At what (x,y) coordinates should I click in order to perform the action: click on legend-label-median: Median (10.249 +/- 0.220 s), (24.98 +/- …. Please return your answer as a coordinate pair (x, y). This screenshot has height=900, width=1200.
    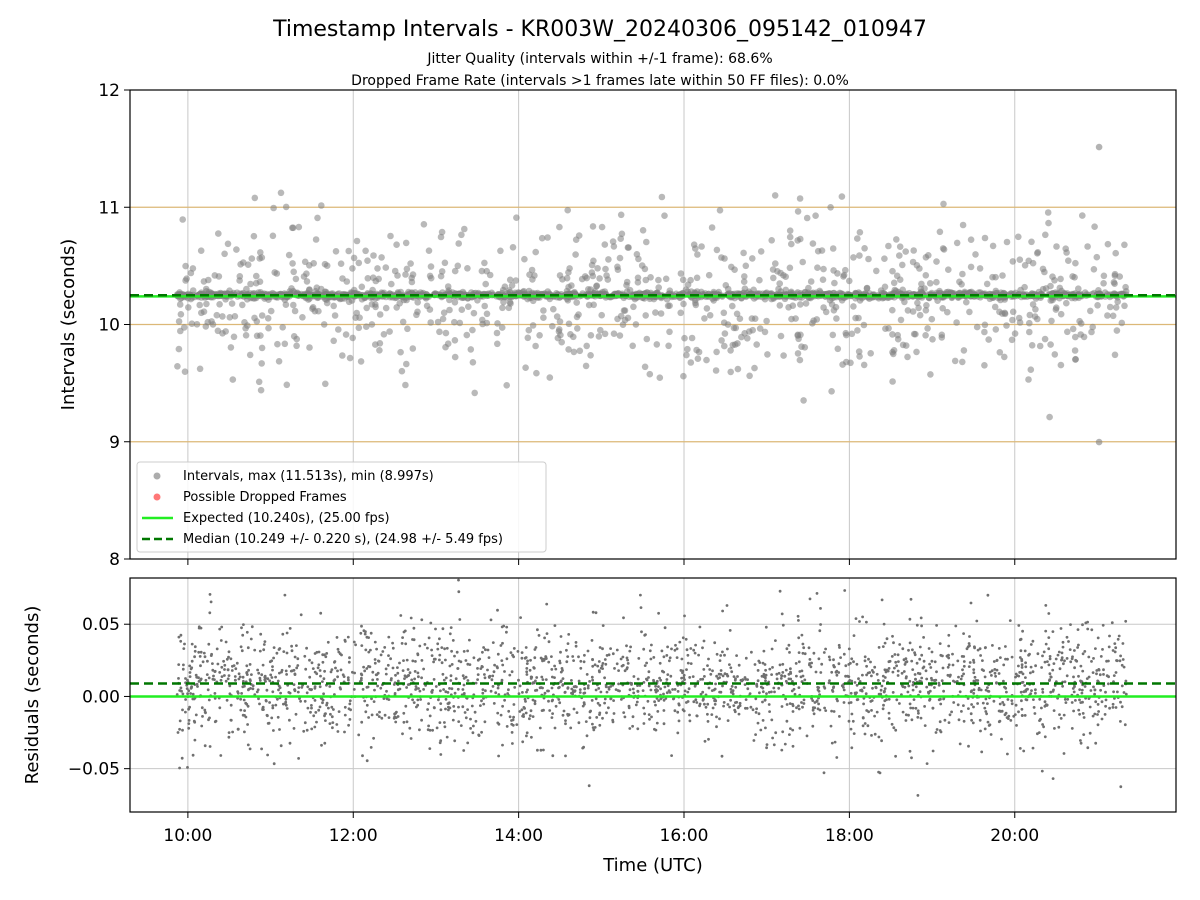
    Looking at the image, I should click on (343, 539).